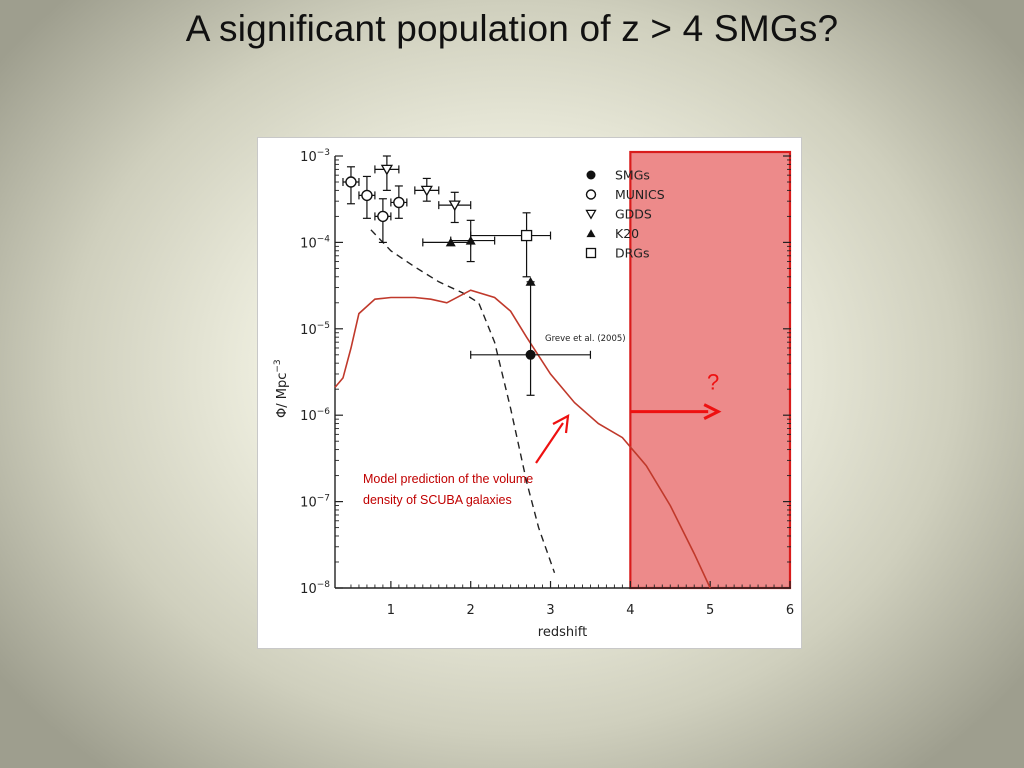 The width and height of the screenshot is (1024, 768). Describe the element at coordinates (550, 610) in the screenshot. I see `x-tick-label: 3` at that location.